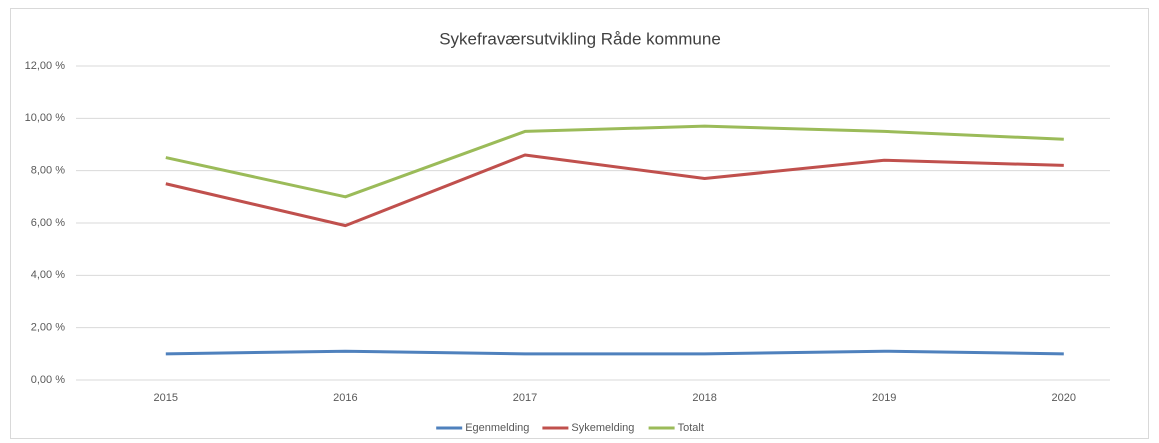 The image size is (1159, 443). Describe the element at coordinates (525, 398) in the screenshot. I see `x-tick-label: 2017` at that location.